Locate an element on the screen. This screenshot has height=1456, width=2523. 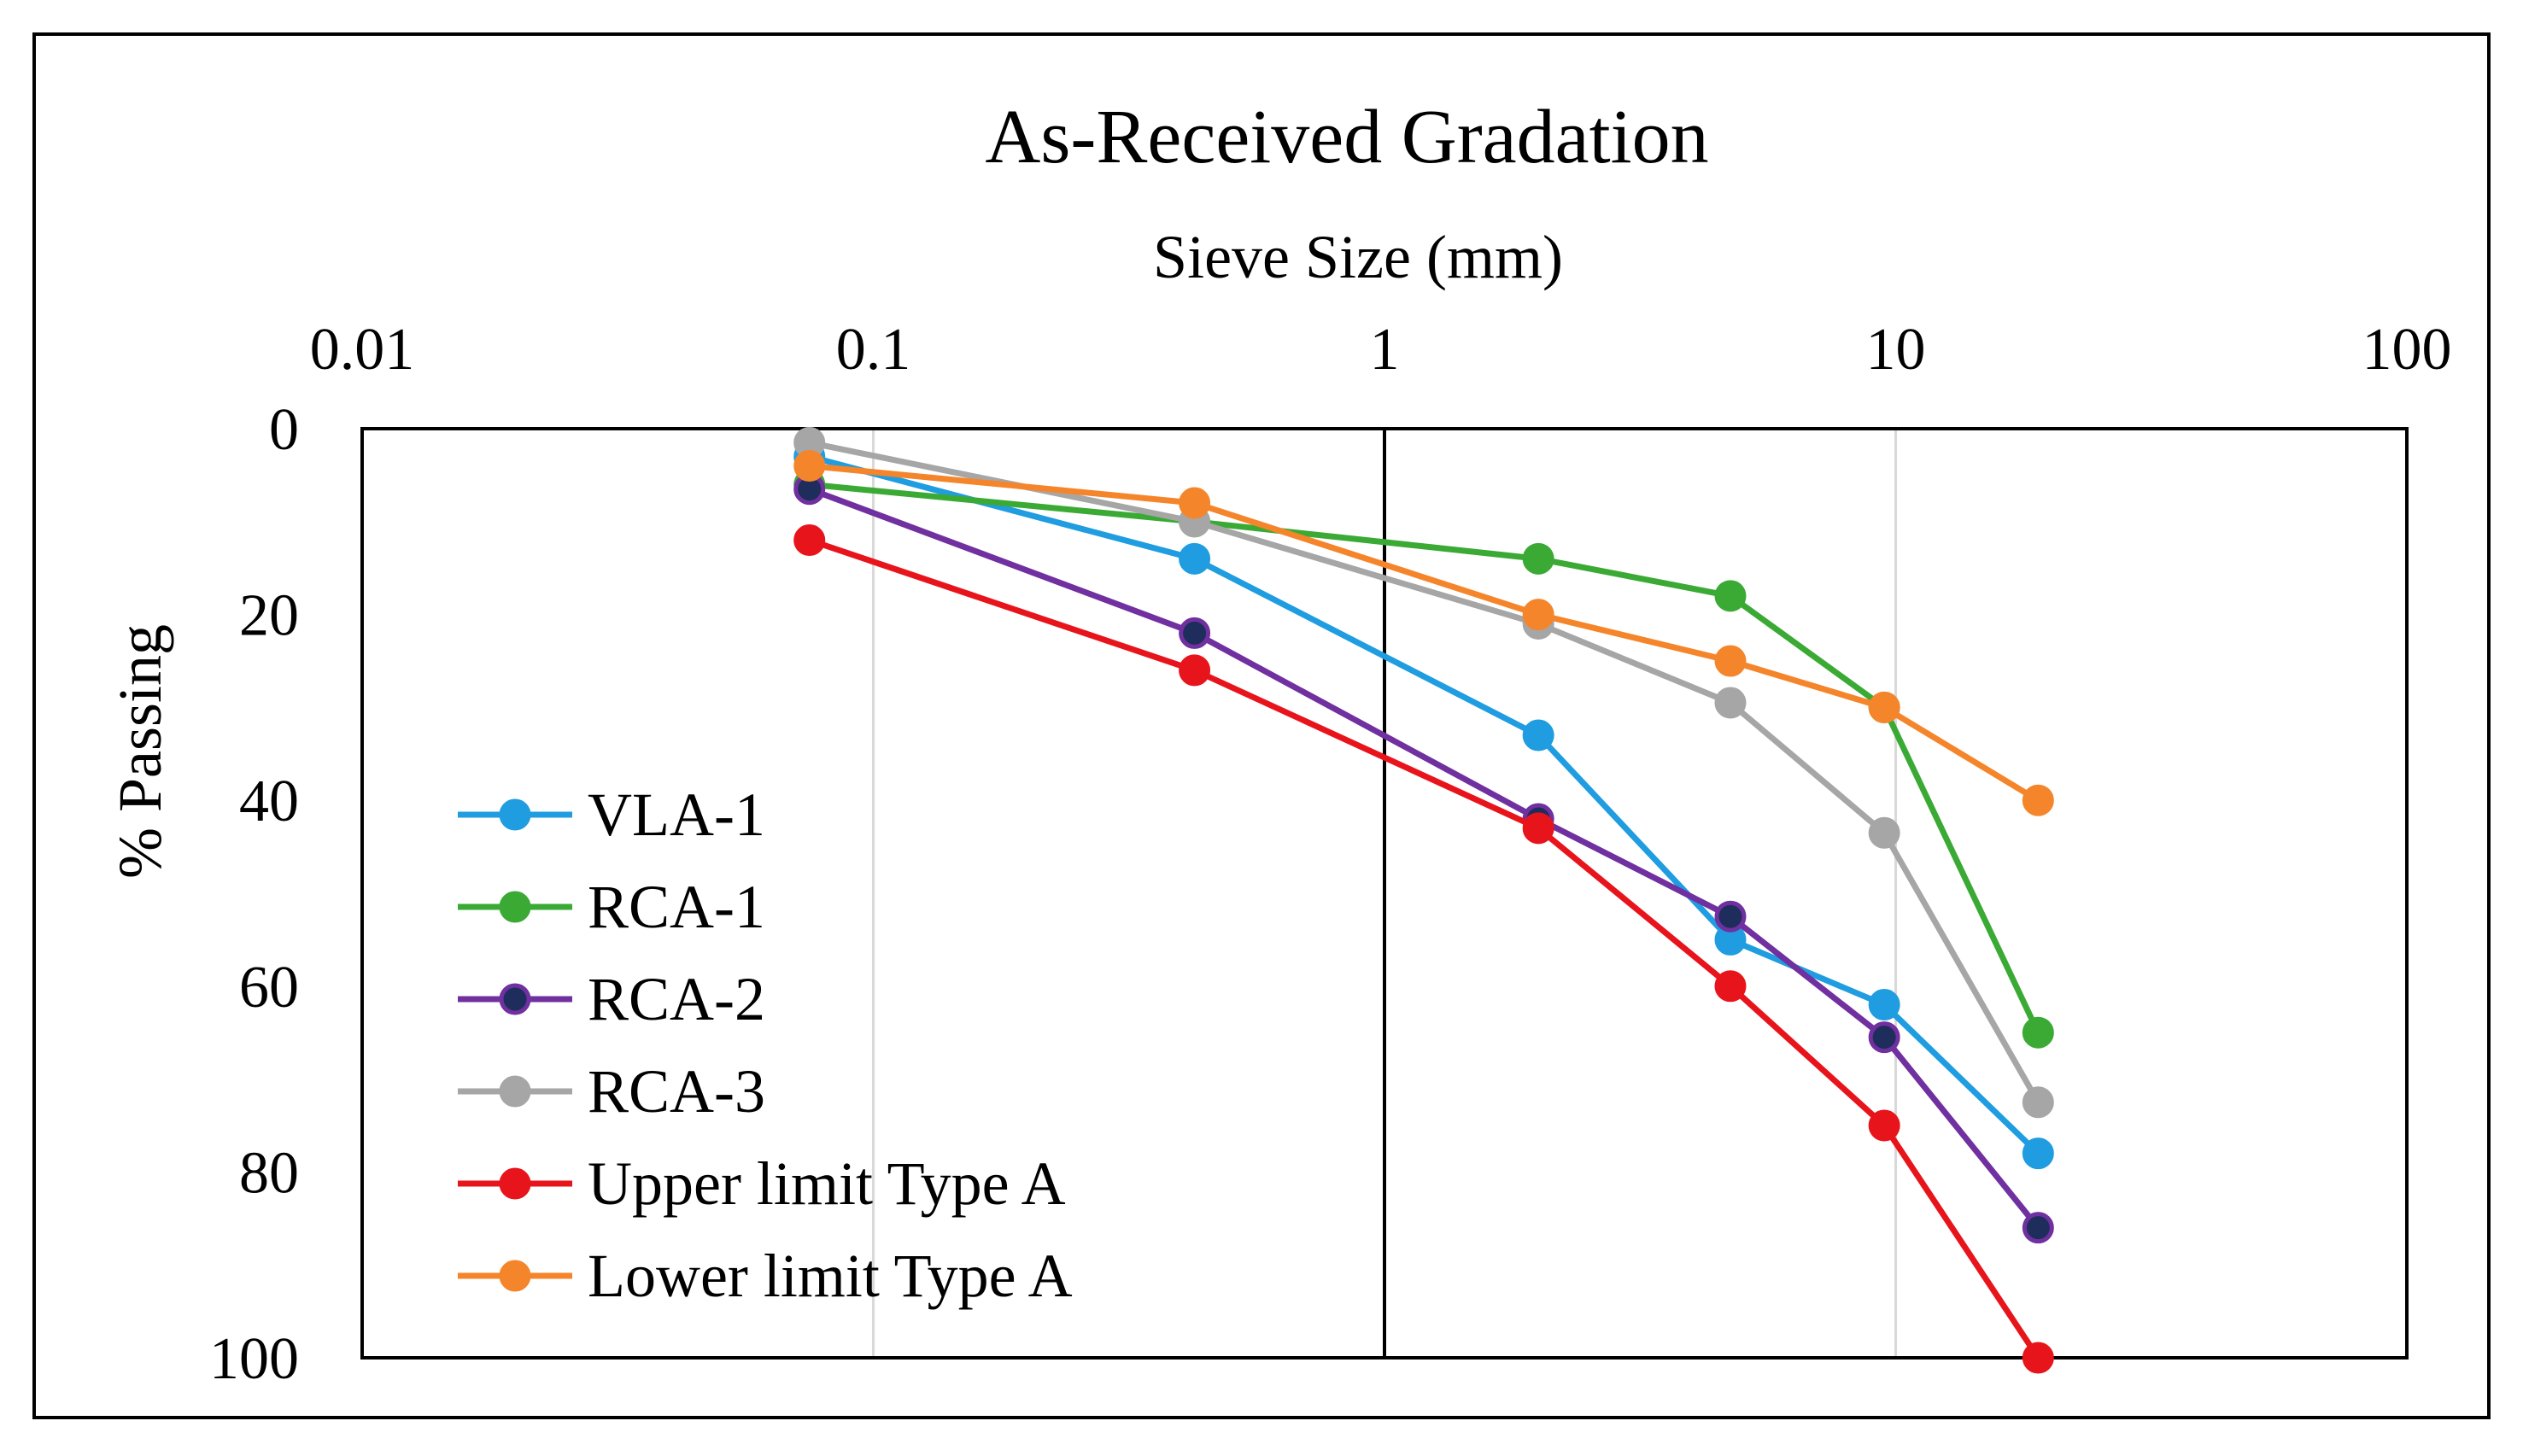
y-tick-label: 0 is located at coordinates (284, 430).